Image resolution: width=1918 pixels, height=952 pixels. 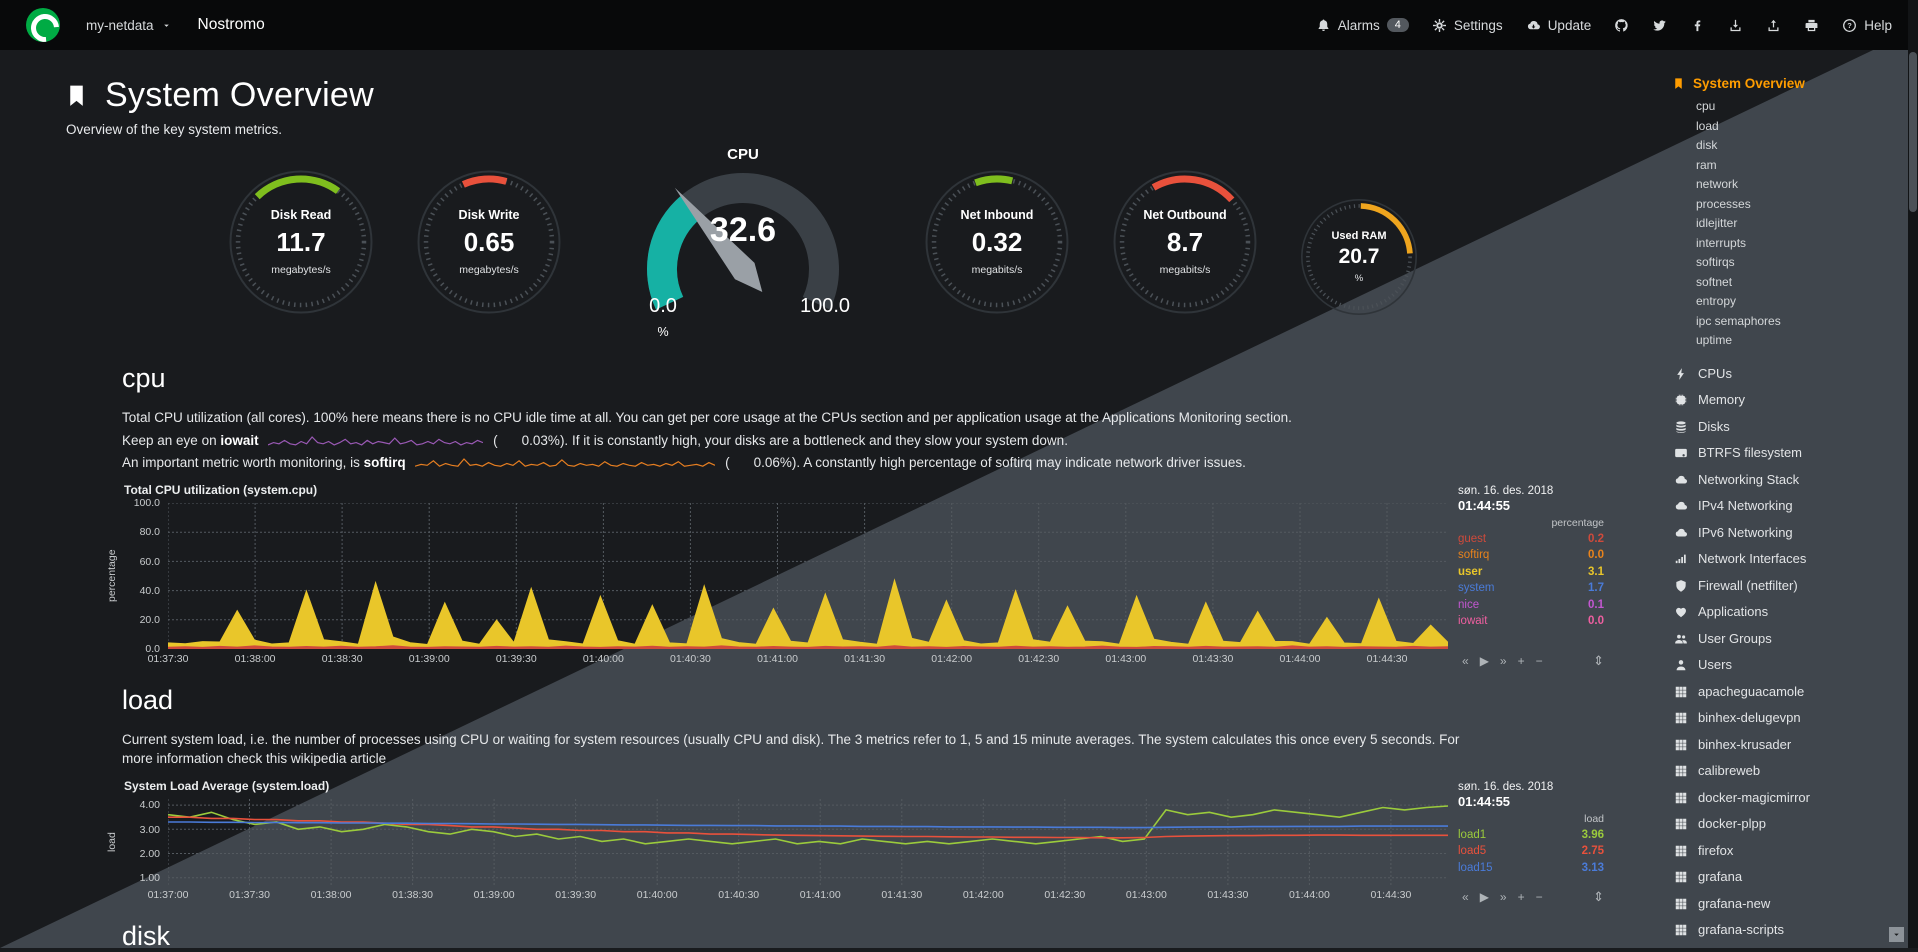 What do you see at coordinates (1717, 184) in the screenshot?
I see `sidebar-item-network: network` at bounding box center [1717, 184].